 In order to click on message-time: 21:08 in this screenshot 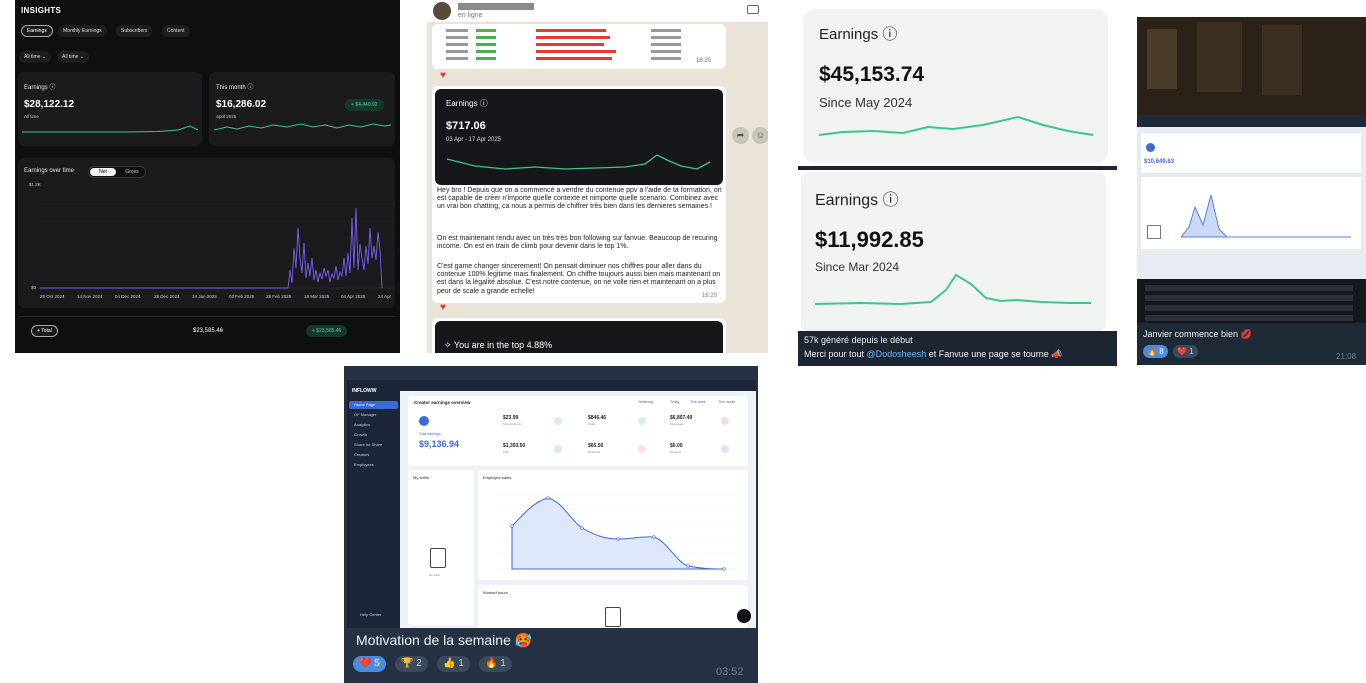, I will do `click(1346, 356)`.